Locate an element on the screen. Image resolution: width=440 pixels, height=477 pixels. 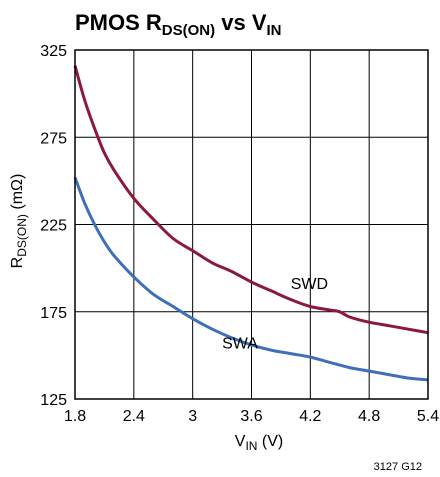
x-tick-label: 5.4 is located at coordinates (428, 416).